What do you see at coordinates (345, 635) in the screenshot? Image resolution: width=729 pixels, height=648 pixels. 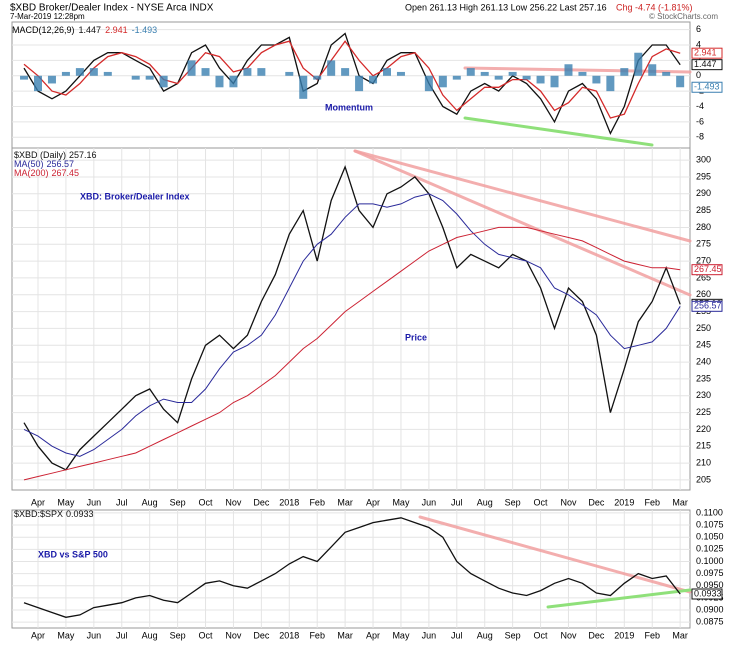 I see `x-tick-label: Mar` at bounding box center [345, 635].